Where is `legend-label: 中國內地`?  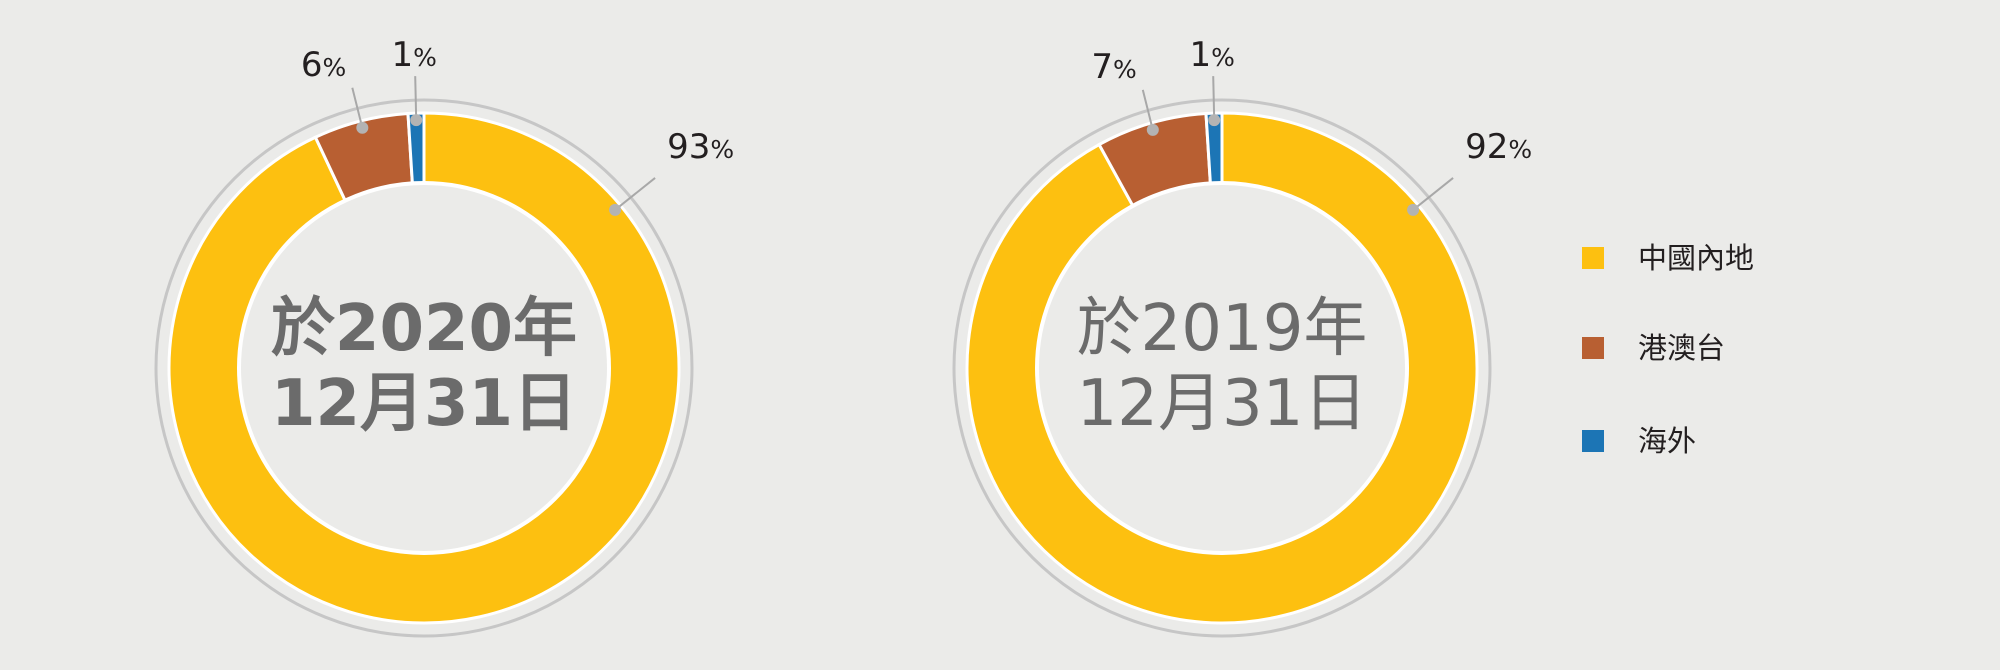
legend-label: 中國內地 is located at coordinates (1696, 258).